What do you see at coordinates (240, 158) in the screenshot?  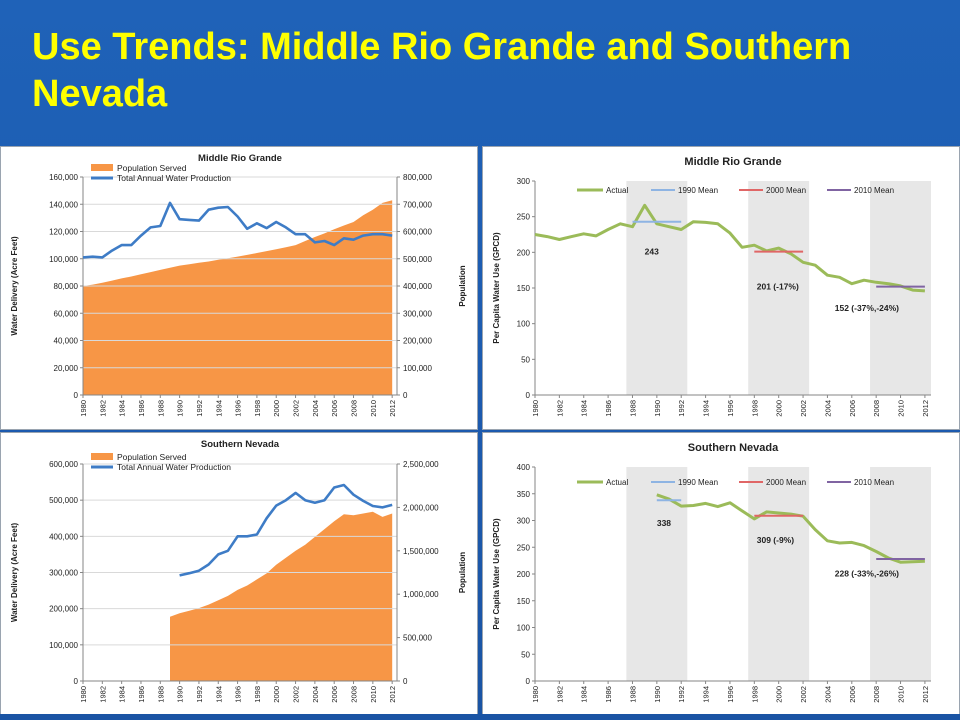 I see `chart-title: Middle Rio Grande` at bounding box center [240, 158].